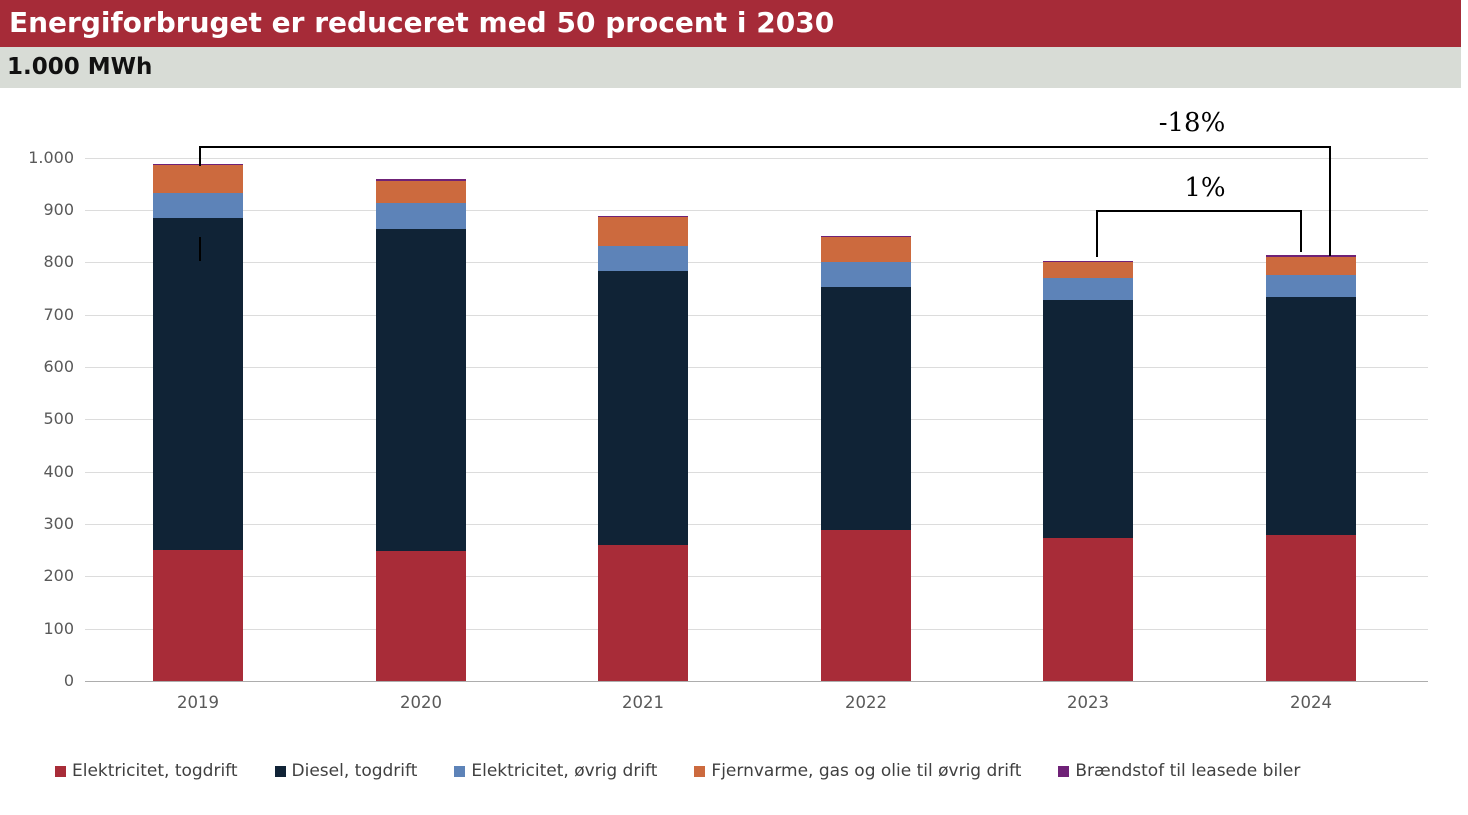 Image resolution: width=1468 pixels, height=815 pixels. I want to click on bar-segment-2023-s0, so click(1088, 609).